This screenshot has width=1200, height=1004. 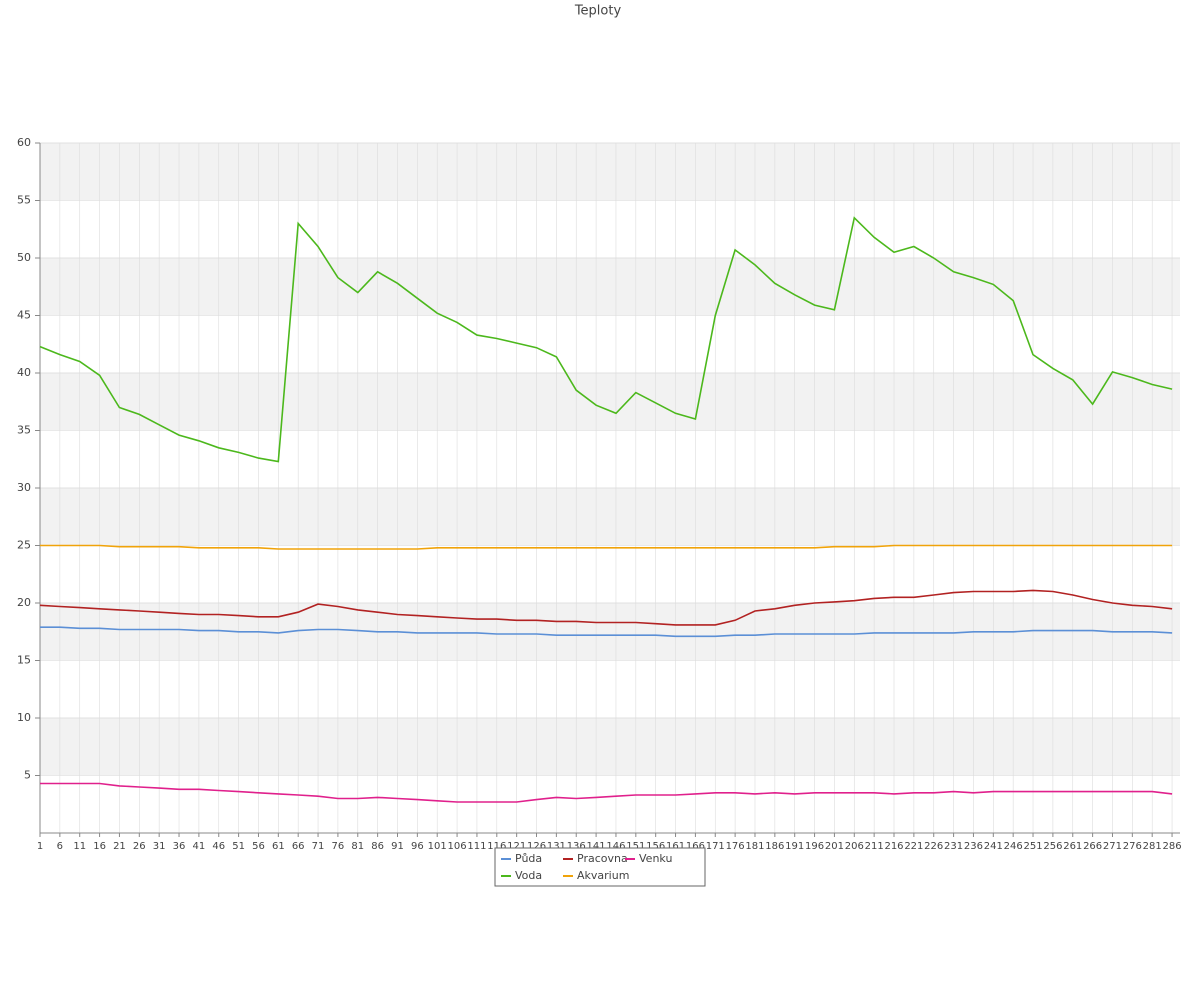 I want to click on x-tick-label: 251, so click(x=1032, y=846).